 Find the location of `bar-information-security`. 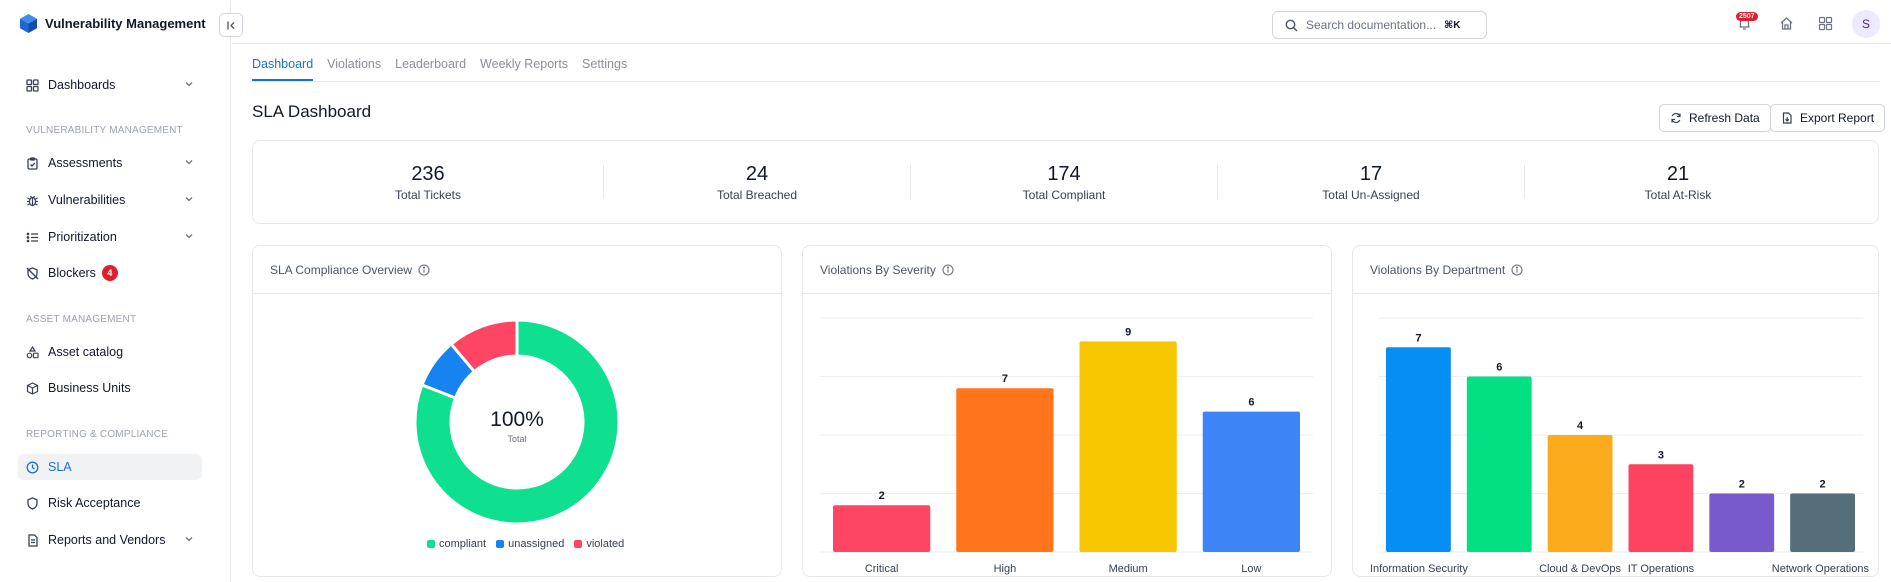

bar-information-security is located at coordinates (1418, 449).